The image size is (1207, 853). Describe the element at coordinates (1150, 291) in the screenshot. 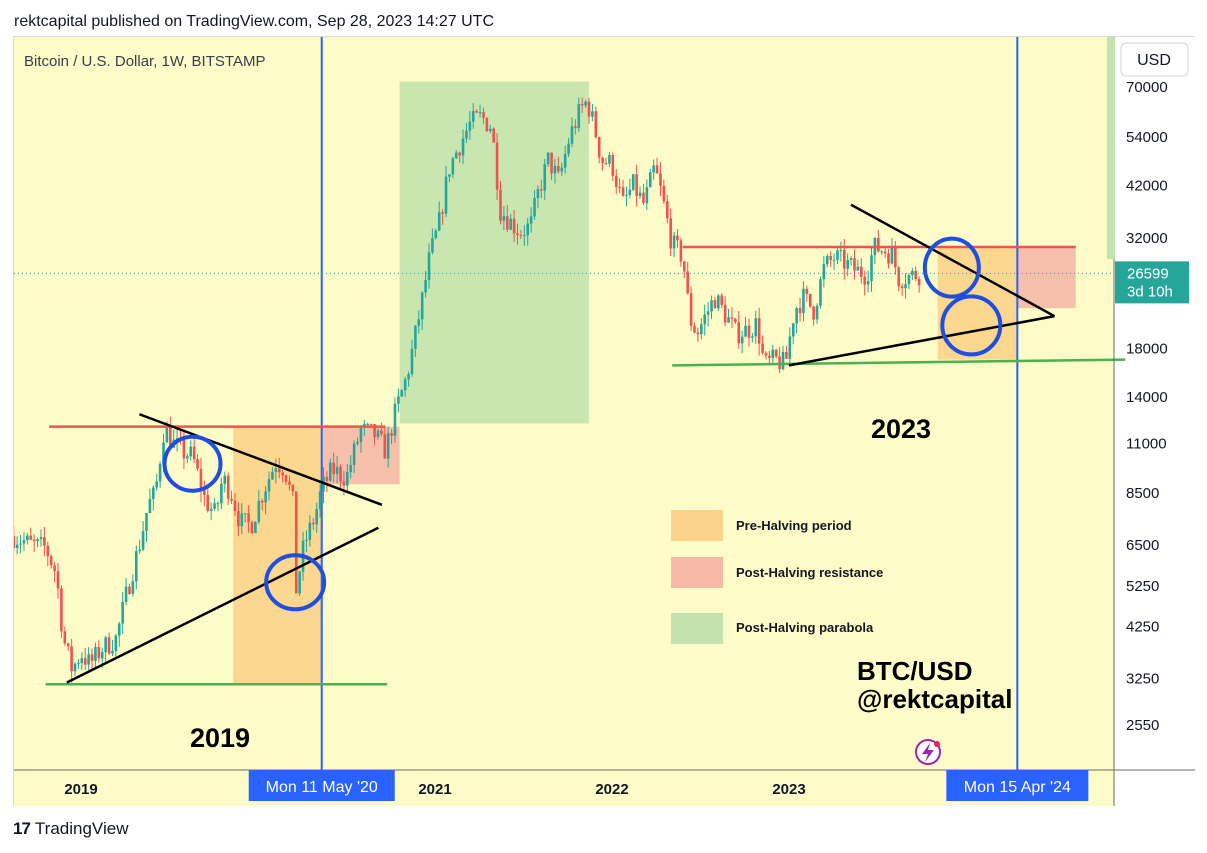

I see `current-price-countdown: 3d 10h` at that location.